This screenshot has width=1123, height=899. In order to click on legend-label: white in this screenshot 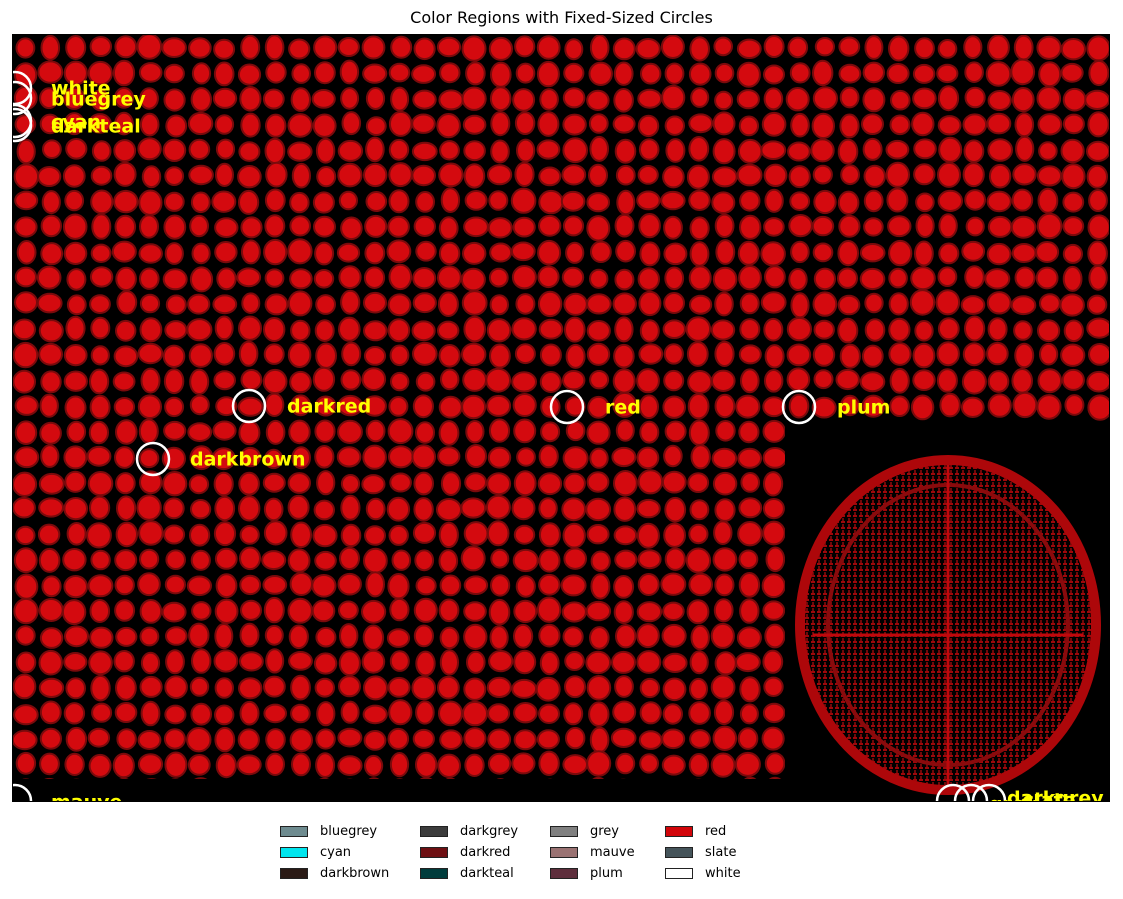, I will do `click(723, 873)`.